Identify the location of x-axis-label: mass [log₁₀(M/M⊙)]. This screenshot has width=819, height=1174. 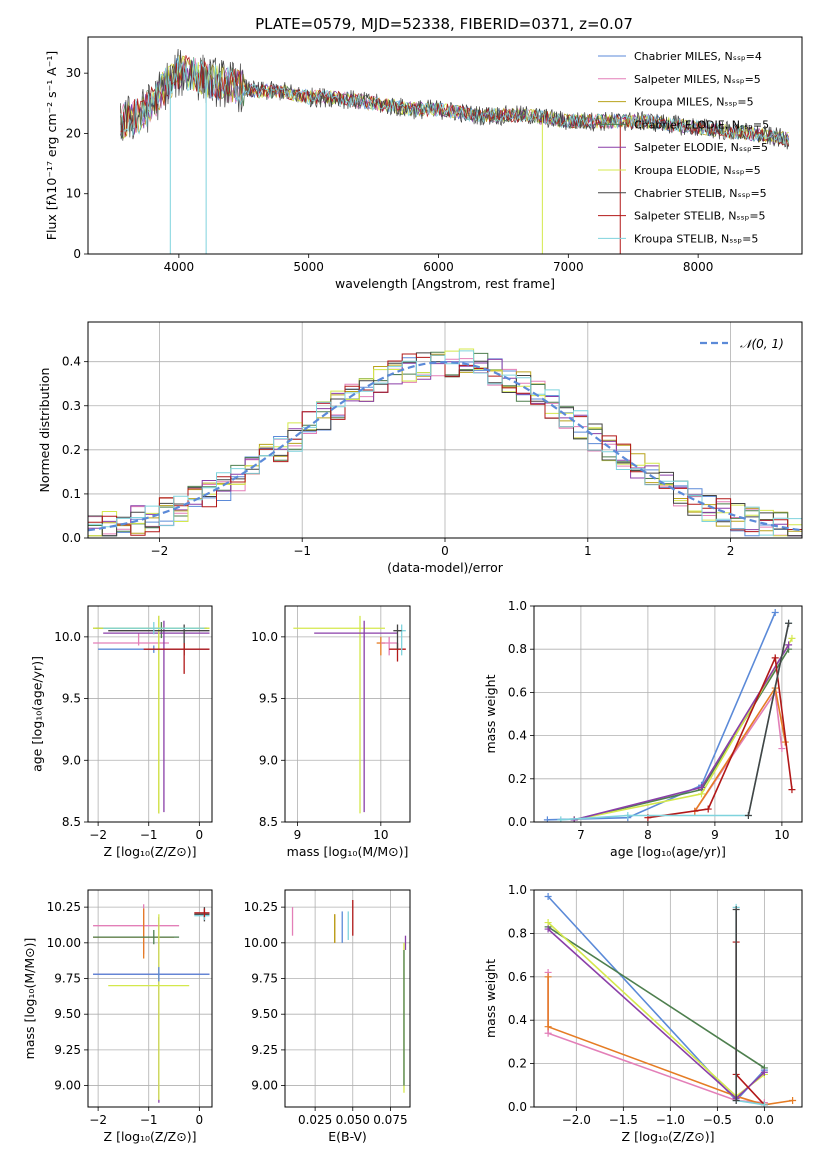
(348, 851).